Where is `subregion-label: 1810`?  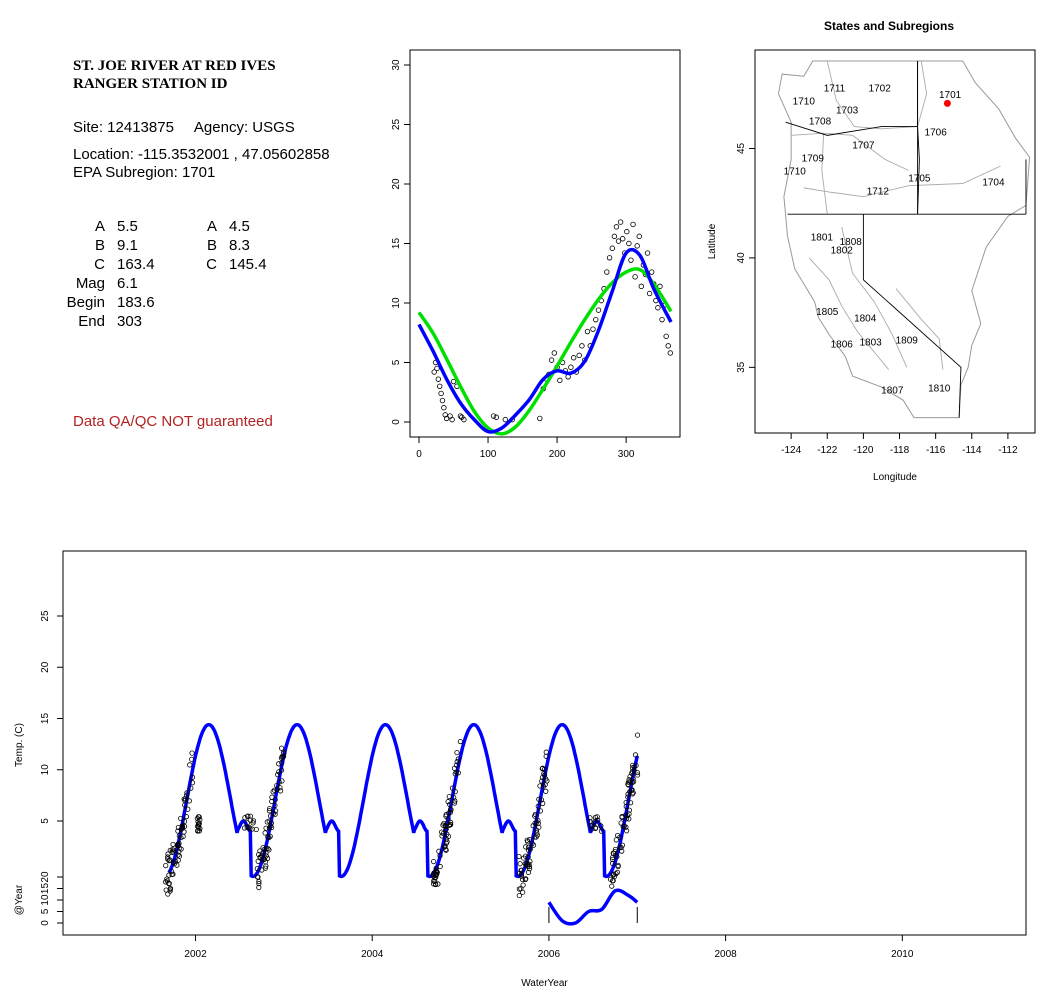 subregion-label: 1810 is located at coordinates (939, 388).